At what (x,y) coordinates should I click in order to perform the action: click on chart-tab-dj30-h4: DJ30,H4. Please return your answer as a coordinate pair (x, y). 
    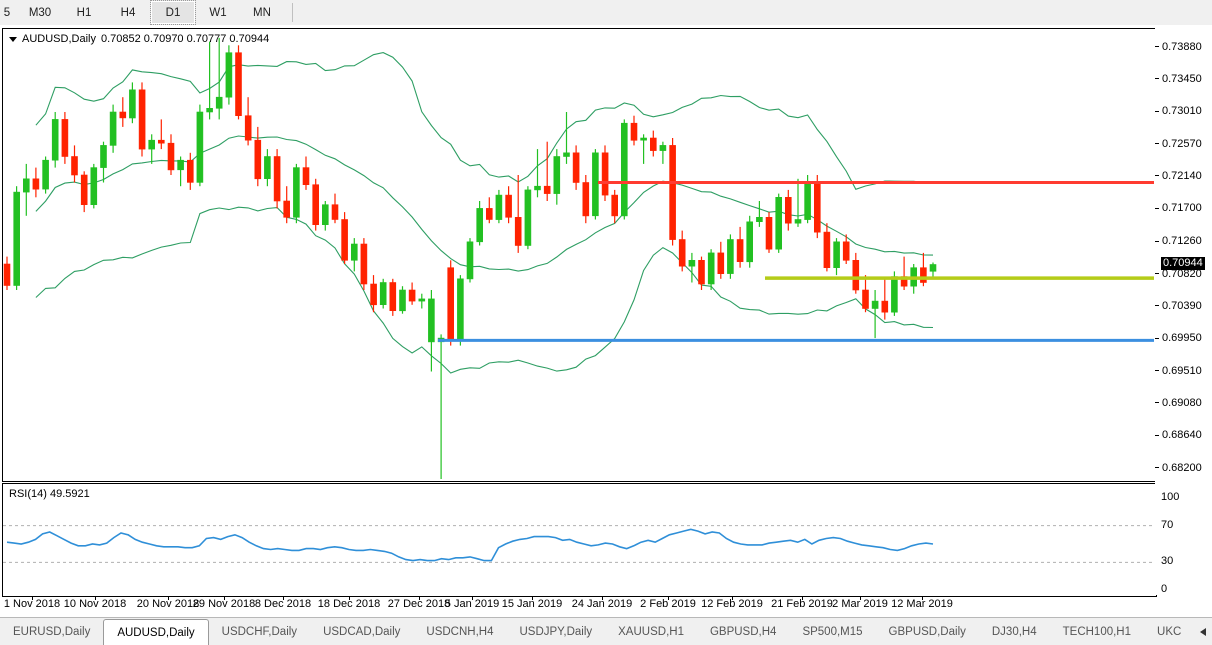
    Looking at the image, I should click on (1014, 632).